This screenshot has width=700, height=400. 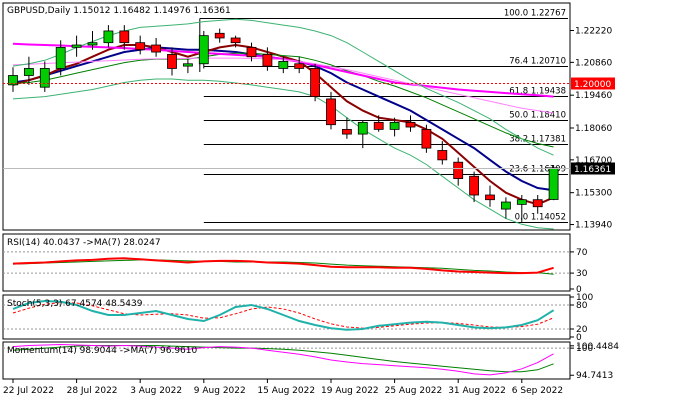 I want to click on pane-tick-label: 70, so click(x=582, y=253).